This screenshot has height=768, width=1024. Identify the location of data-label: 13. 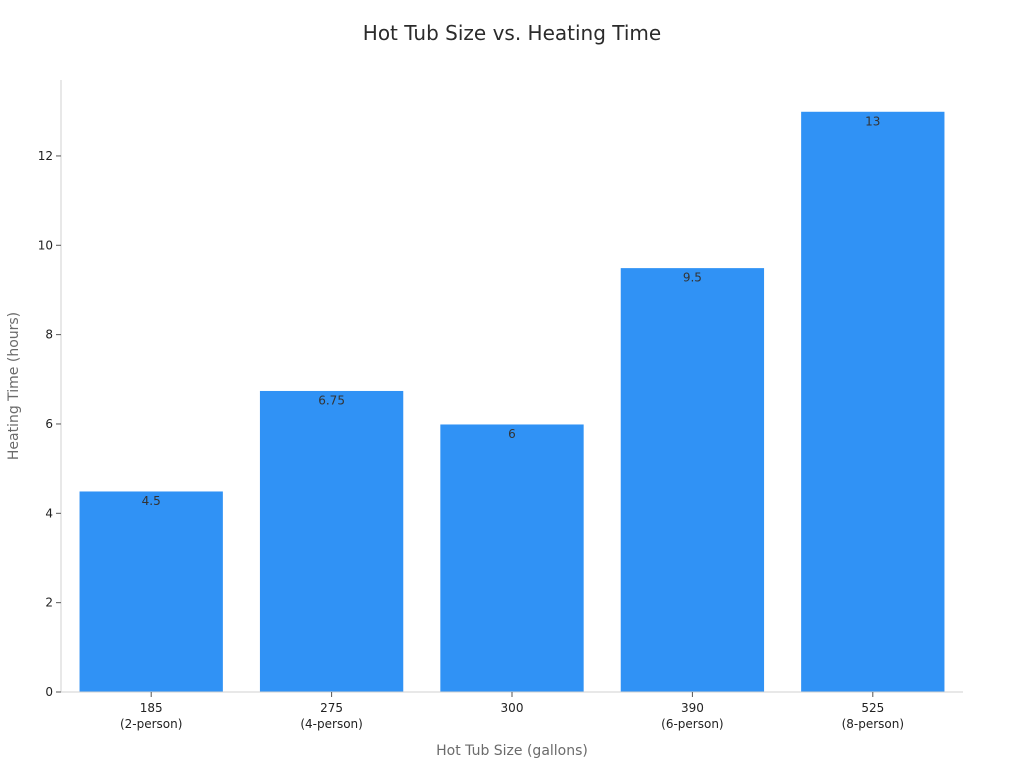
(872, 121).